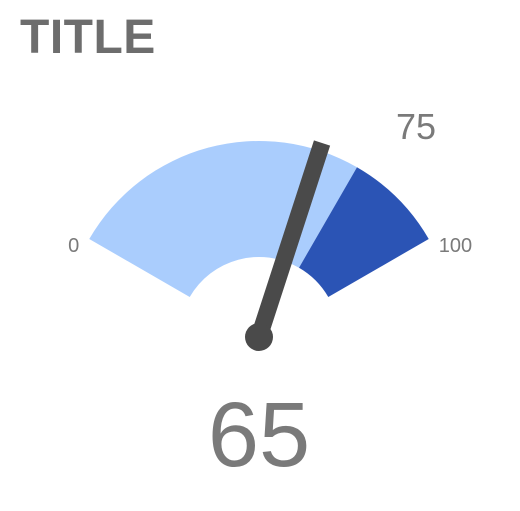 The height and width of the screenshot is (511, 520). What do you see at coordinates (290, 240) in the screenshot?
I see `gauge-needle` at bounding box center [290, 240].